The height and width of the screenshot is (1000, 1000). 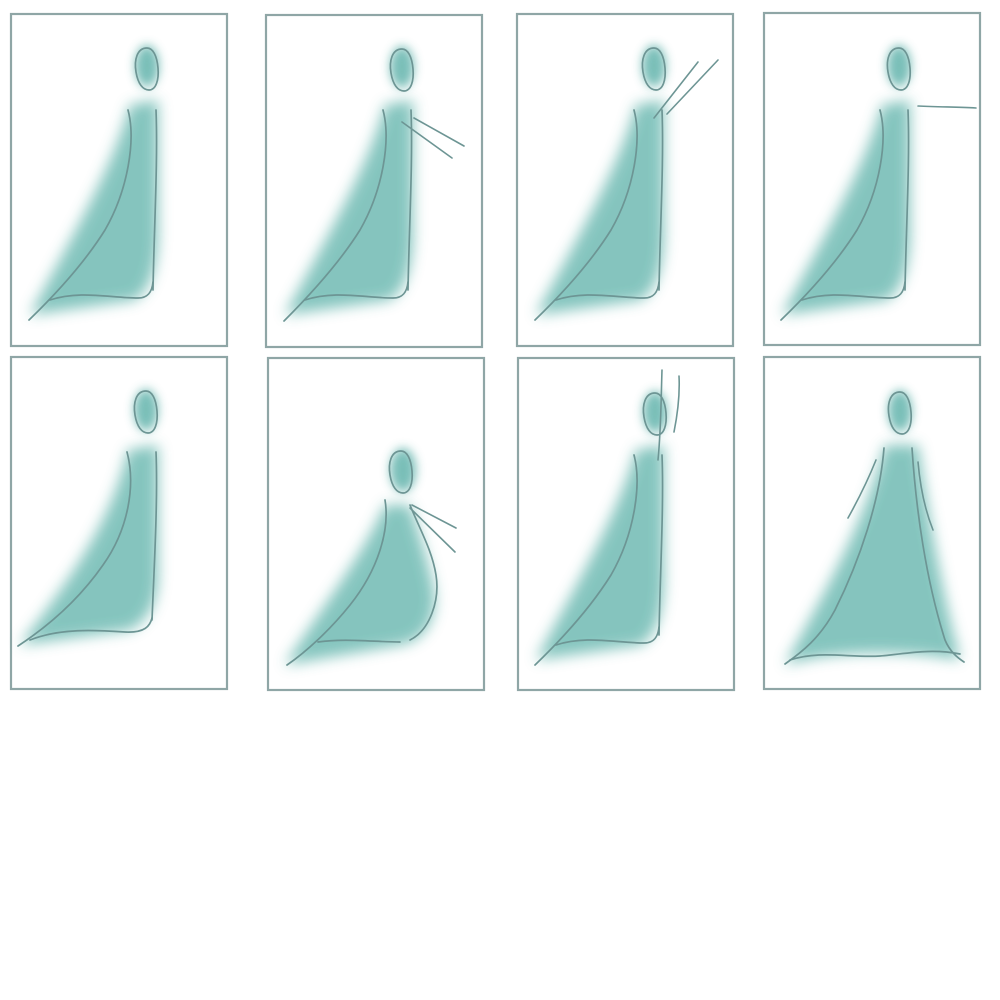 I want to click on figure-front-facing, so click(x=874, y=527).